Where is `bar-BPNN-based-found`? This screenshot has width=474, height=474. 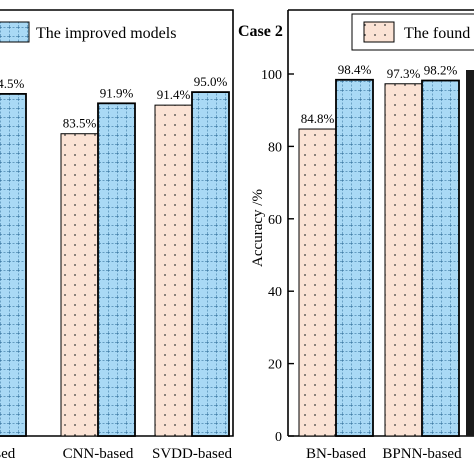 bar-BPNN-based-found is located at coordinates (403, 260).